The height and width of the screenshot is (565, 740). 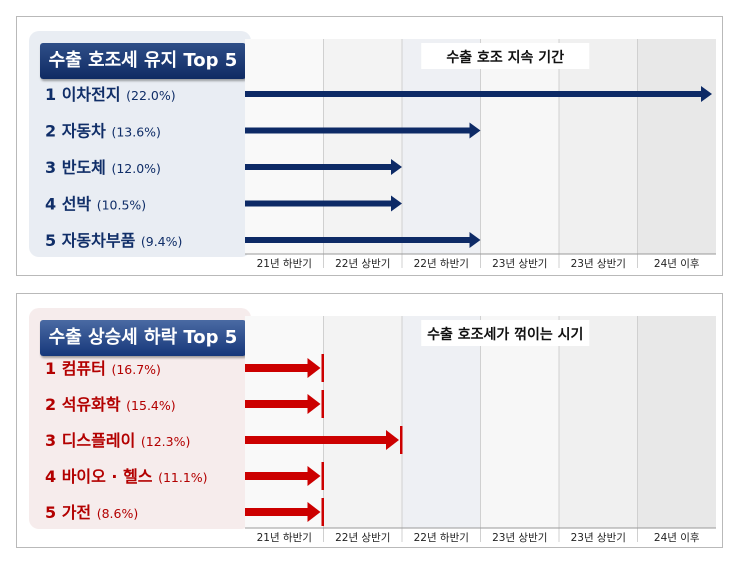 I want to click on item-label: 3 반도체 (12.0%), so click(x=103, y=167).